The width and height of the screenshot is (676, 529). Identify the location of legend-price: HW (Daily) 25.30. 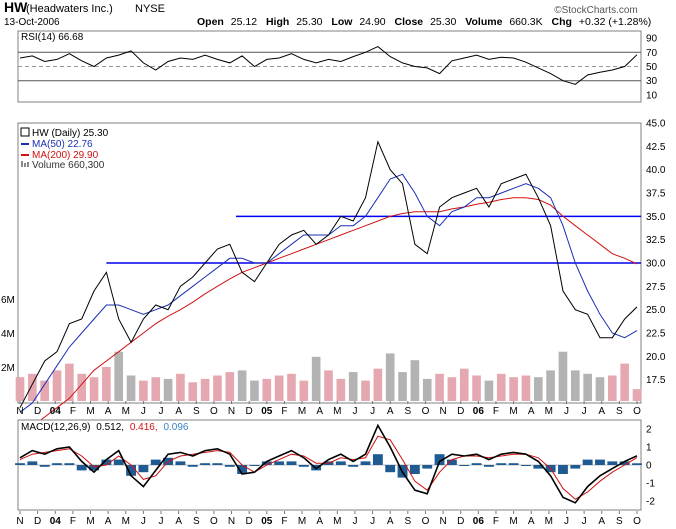
(70, 133).